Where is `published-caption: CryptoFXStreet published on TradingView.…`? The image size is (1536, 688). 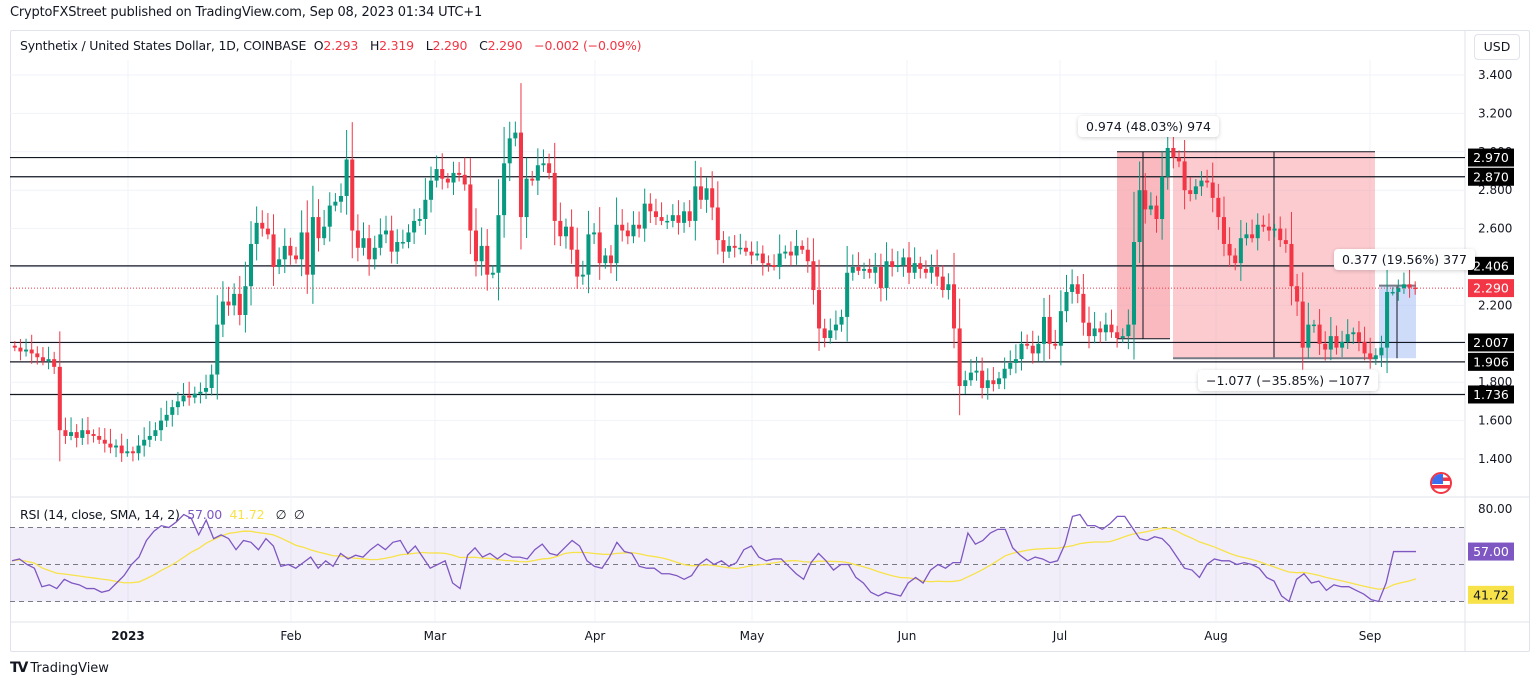
published-caption: CryptoFXStreet published on TradingView.… is located at coordinates (246, 12).